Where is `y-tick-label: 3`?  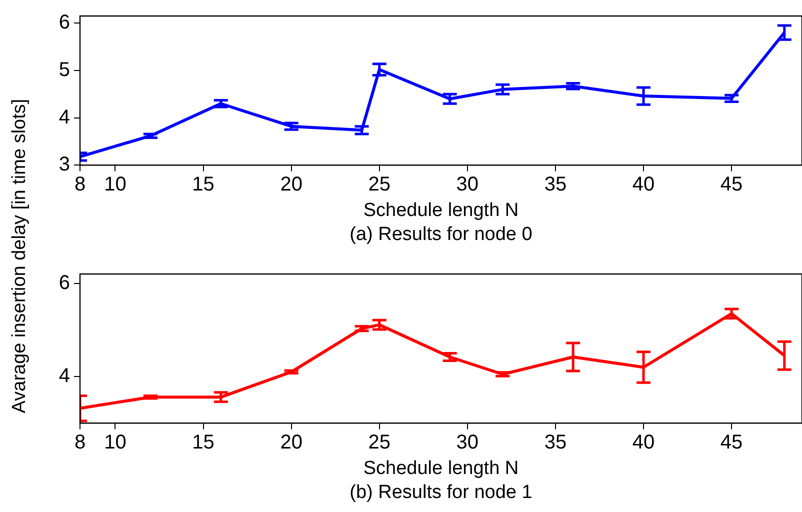
y-tick-label: 3 is located at coordinates (64, 165).